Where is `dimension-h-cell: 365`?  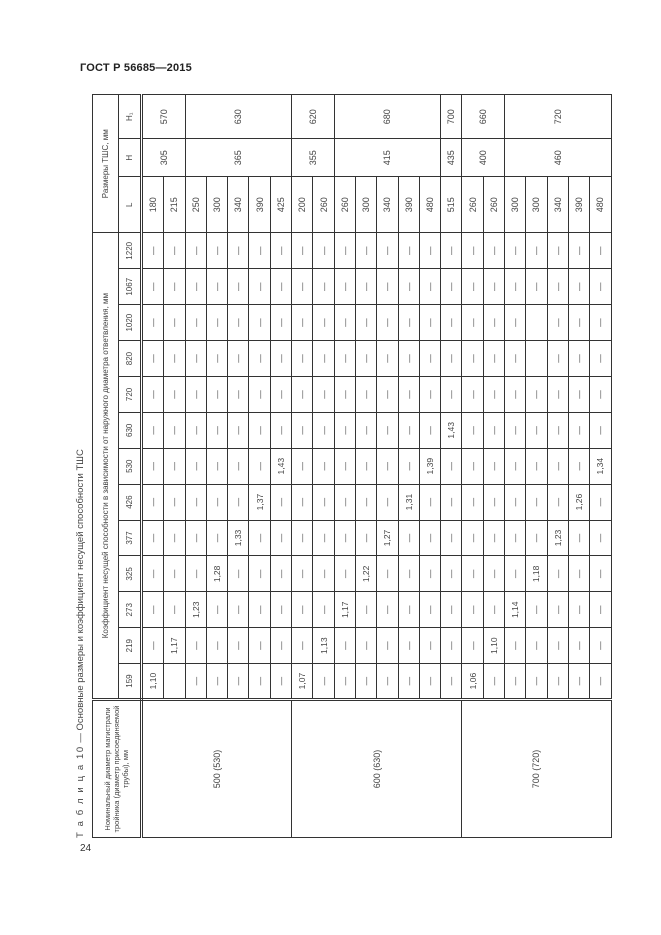
dimension-h-cell: 365 is located at coordinates (238, 157).